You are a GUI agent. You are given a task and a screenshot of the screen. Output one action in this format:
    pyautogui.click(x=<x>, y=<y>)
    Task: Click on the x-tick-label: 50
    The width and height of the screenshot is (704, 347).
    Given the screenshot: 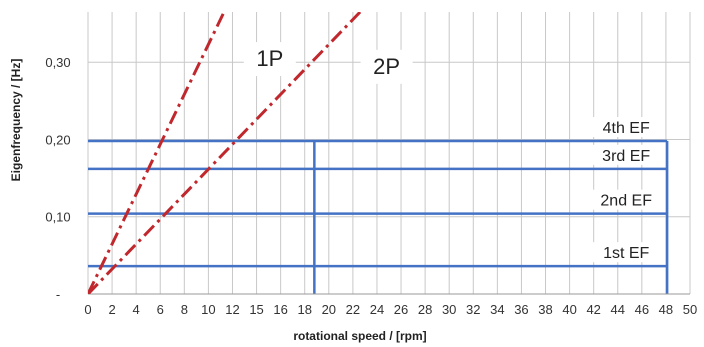 What is the action you would take?
    pyautogui.click(x=690, y=309)
    